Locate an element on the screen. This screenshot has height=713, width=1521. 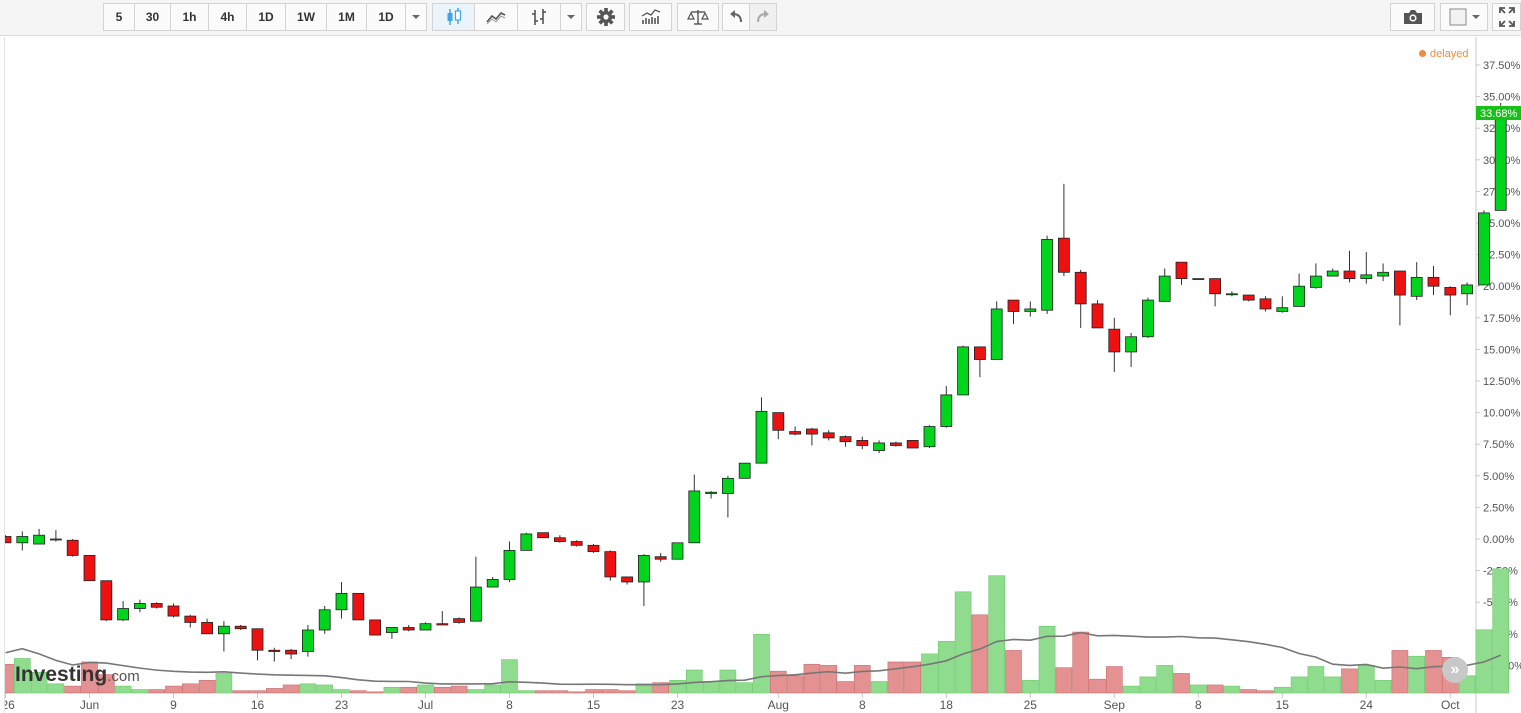
delayed-dot-icon is located at coordinates (1422, 53).